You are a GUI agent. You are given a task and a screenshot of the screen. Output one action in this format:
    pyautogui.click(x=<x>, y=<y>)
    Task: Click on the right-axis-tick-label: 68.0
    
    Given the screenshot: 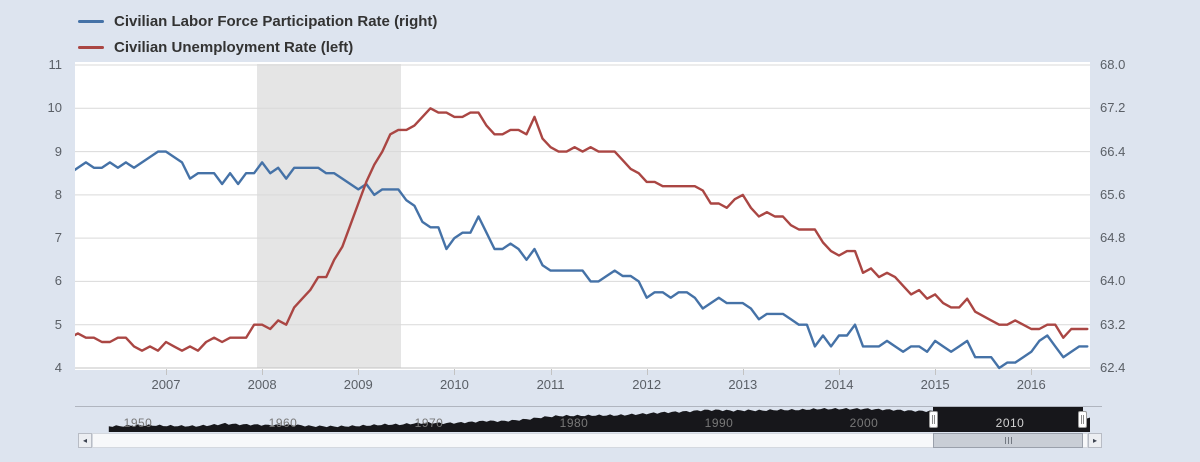 What is the action you would take?
    pyautogui.click(x=1113, y=64)
    